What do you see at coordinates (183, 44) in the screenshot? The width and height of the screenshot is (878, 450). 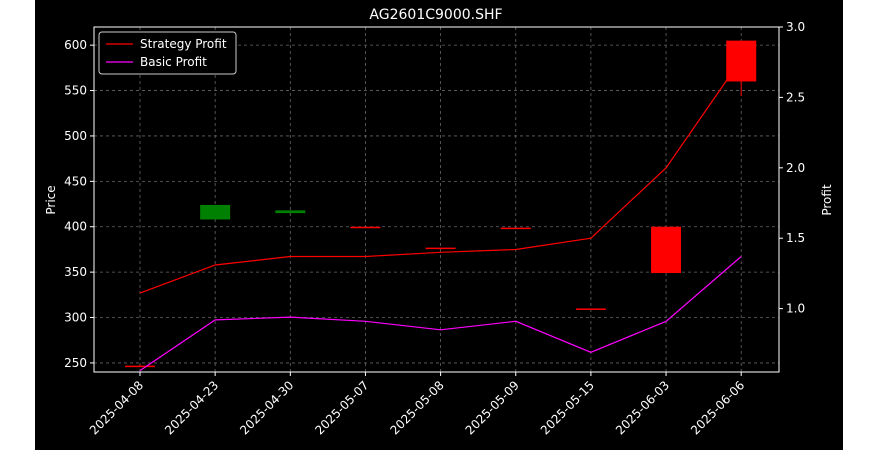 I see `legend-label-strategy: Strategy Profit` at bounding box center [183, 44].